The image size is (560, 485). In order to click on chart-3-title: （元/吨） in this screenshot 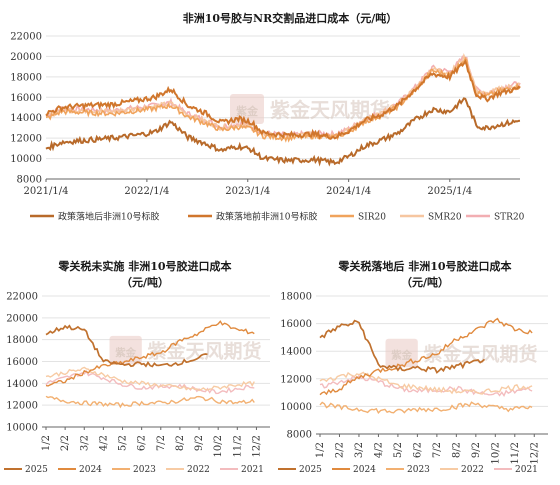, I will do `click(425, 282)`.